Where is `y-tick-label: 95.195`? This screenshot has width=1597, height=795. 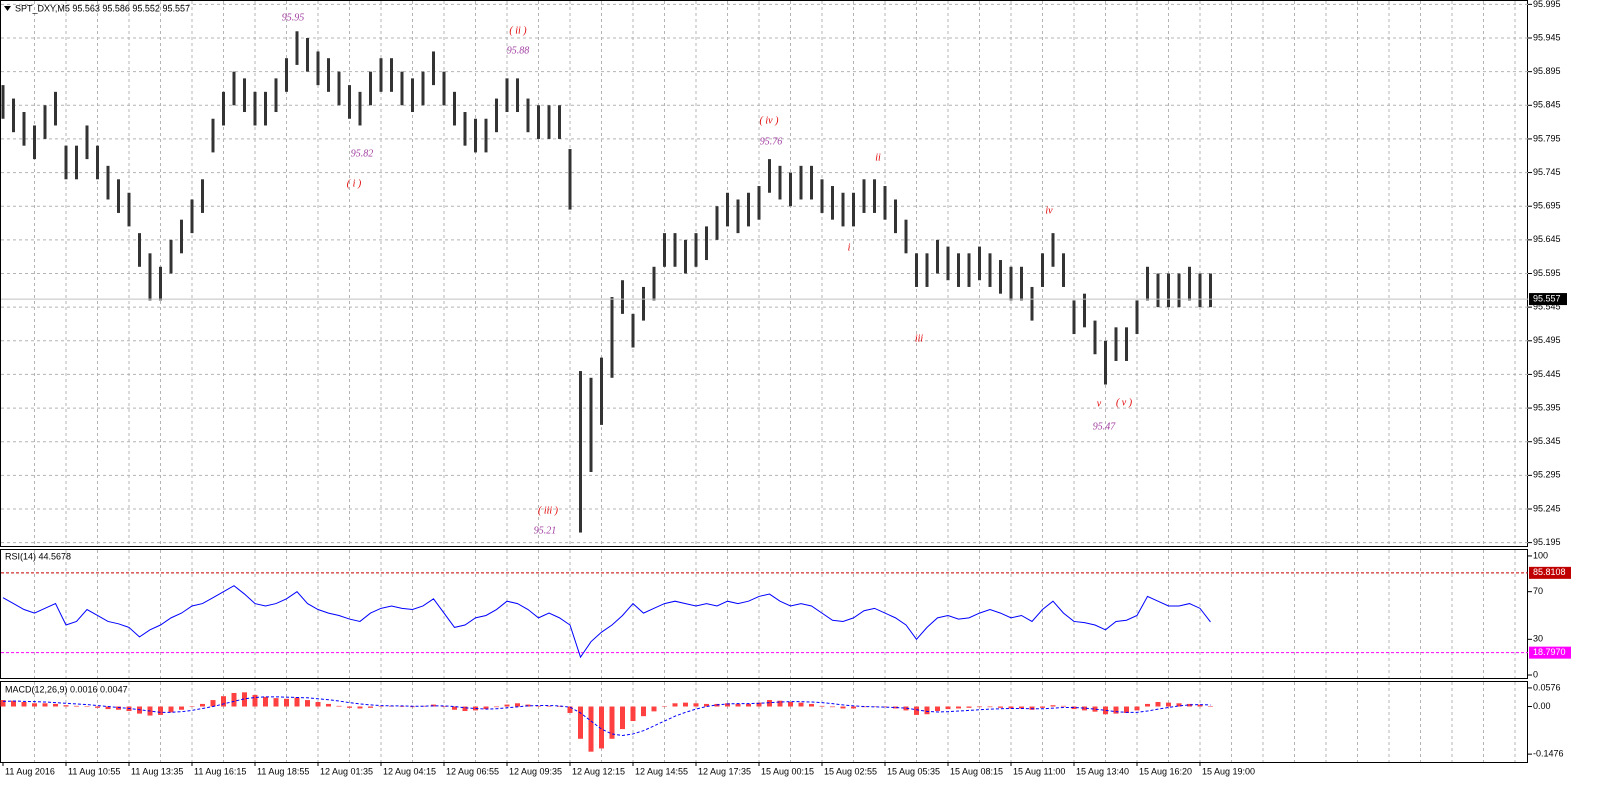
y-tick-label: 95.195 is located at coordinates (1547, 542).